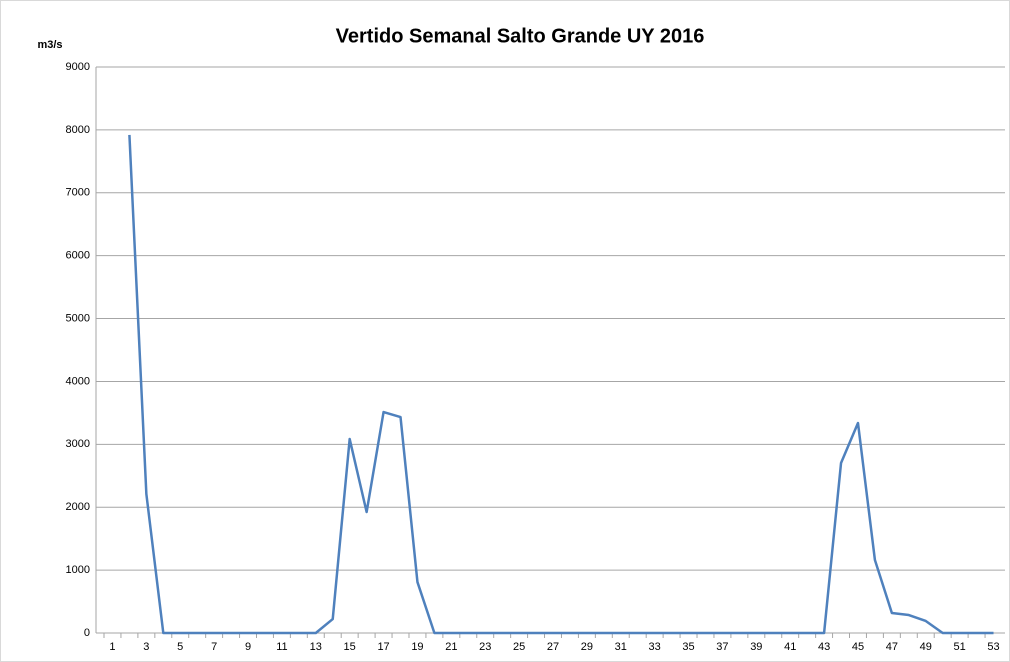 The height and width of the screenshot is (662, 1010). Describe the element at coordinates (417, 647) in the screenshot. I see `x-tick-label: 19` at that location.